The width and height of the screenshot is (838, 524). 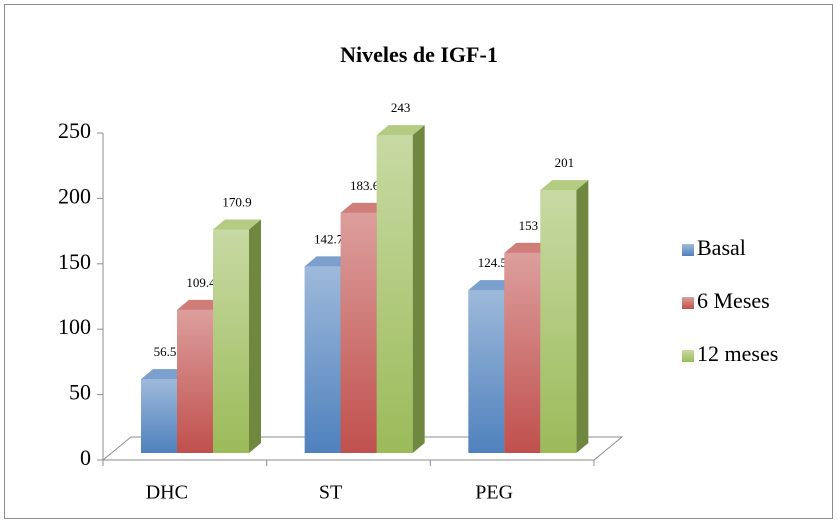 What do you see at coordinates (74, 261) in the screenshot?
I see `y-tick-label: 150` at bounding box center [74, 261].